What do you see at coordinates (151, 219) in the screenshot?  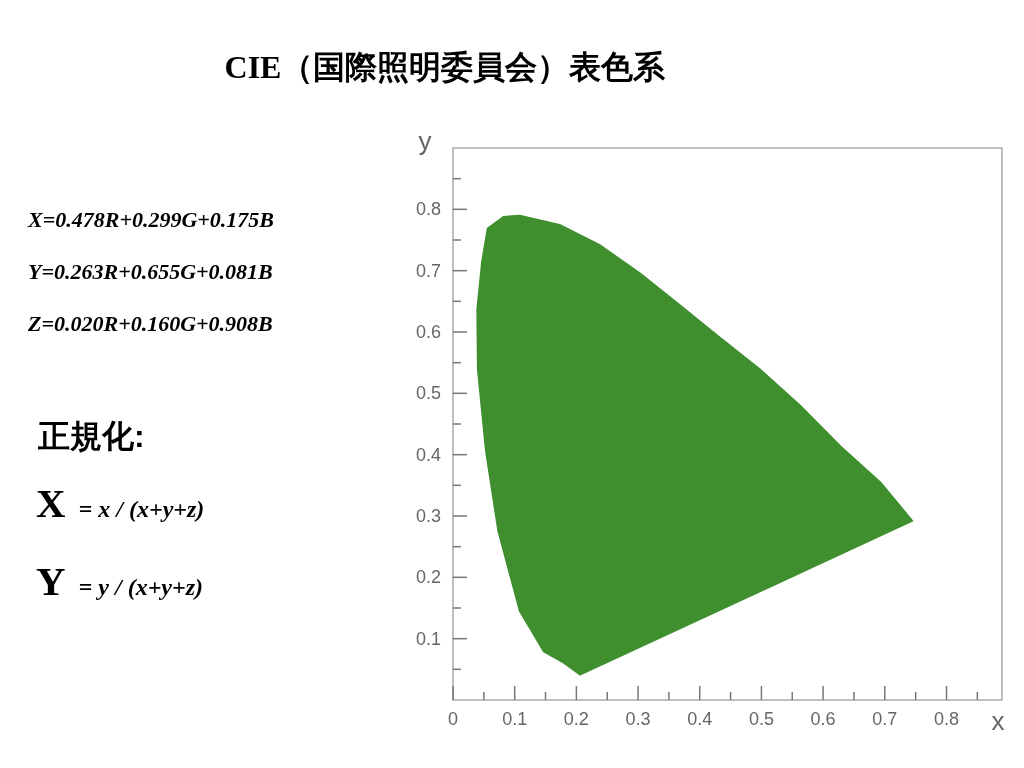 I see `text: X=0.478R+0.299G+0.175B` at bounding box center [151, 219].